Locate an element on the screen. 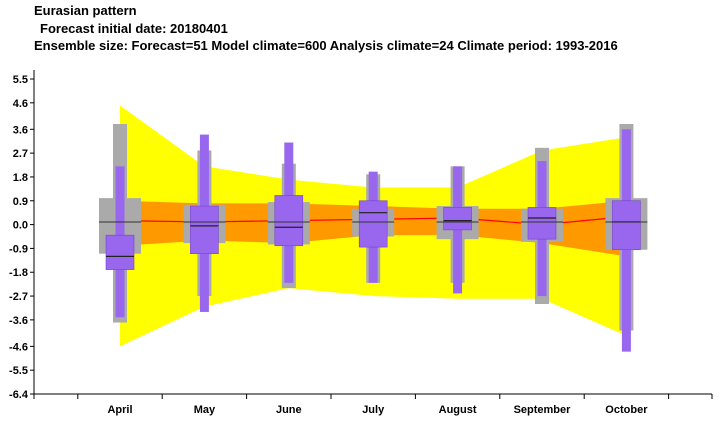  y-tick-label: 3.6 is located at coordinates (20, 130).